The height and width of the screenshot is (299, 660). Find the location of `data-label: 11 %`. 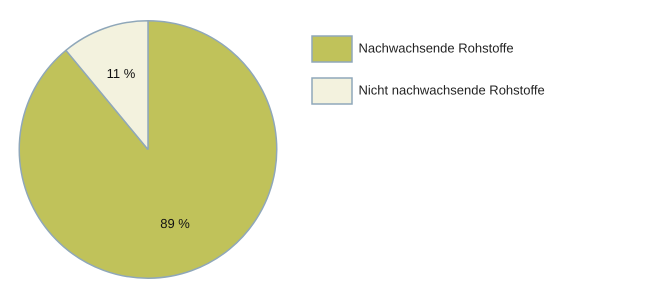

data-label: 11 % is located at coordinates (121, 73).